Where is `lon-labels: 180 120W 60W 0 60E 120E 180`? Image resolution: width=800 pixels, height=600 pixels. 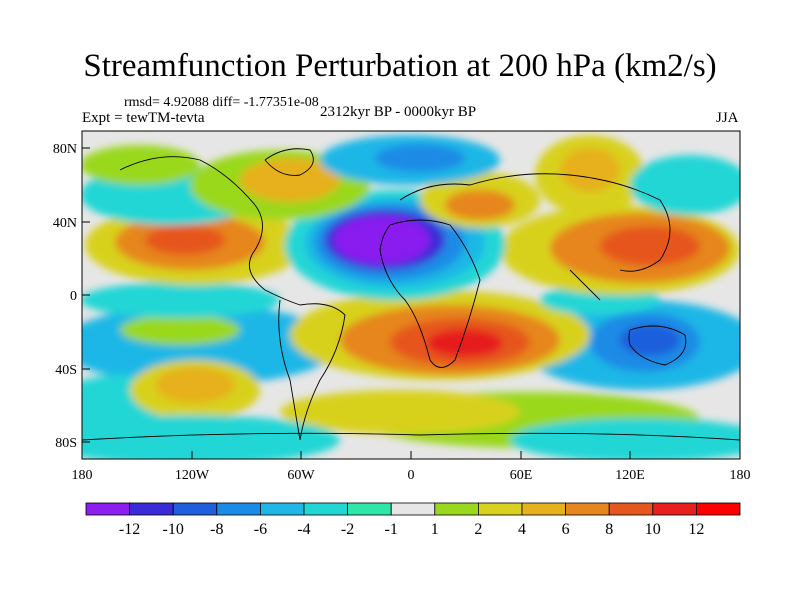
lon-labels: 180 120W 60W 0 60E 120E 180 is located at coordinates (411, 475).